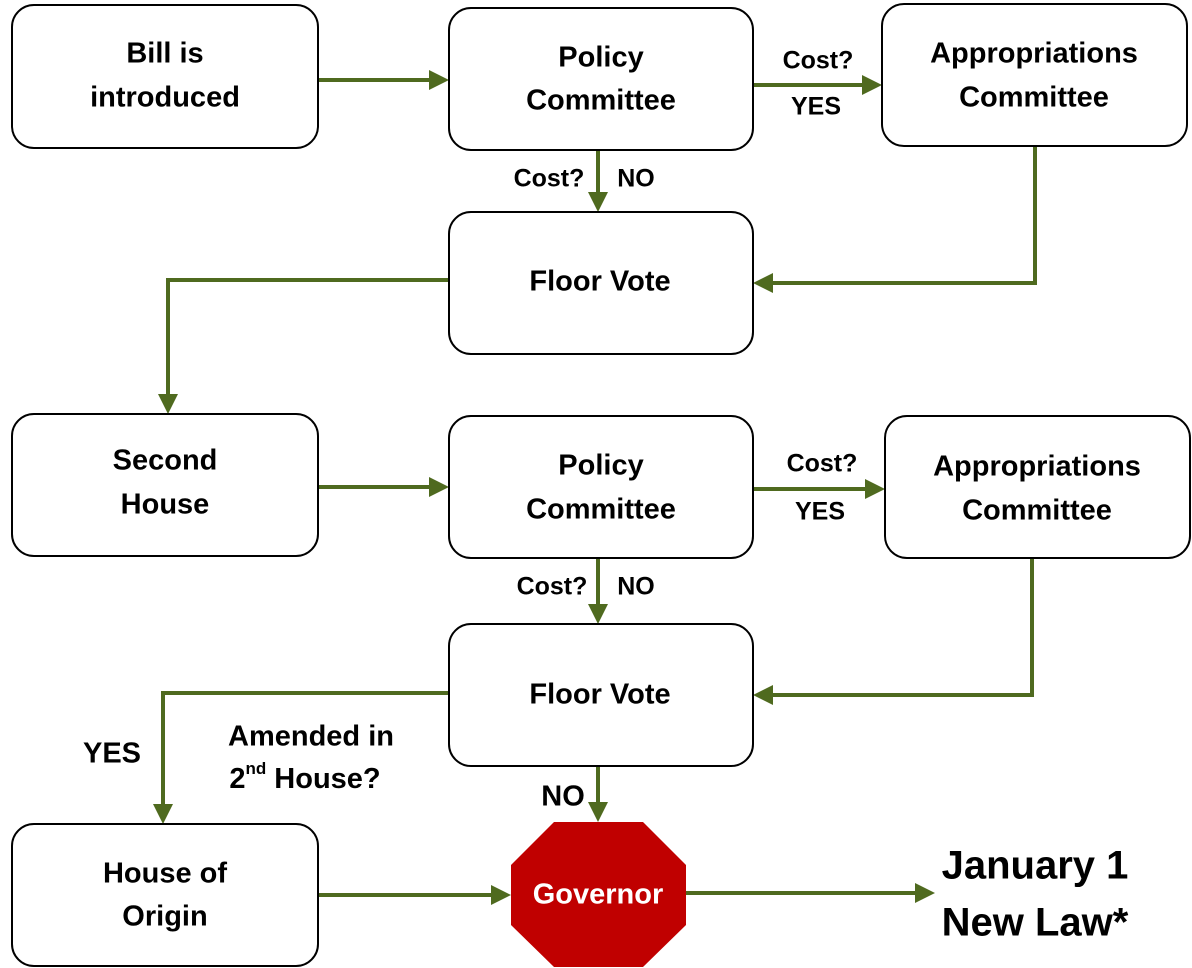  I want to click on edge-label: Amended in, so click(311, 737).